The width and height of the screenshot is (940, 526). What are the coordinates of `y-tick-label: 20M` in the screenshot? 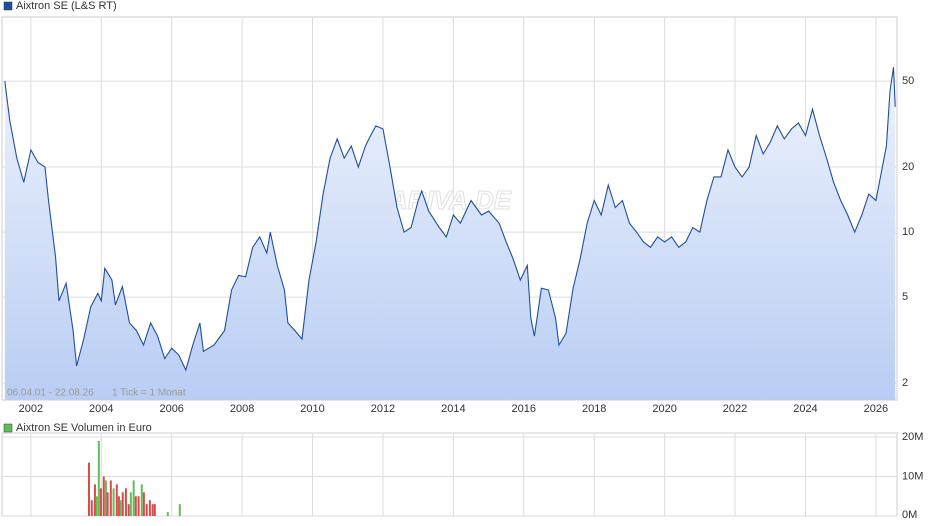 It's located at (912, 437).